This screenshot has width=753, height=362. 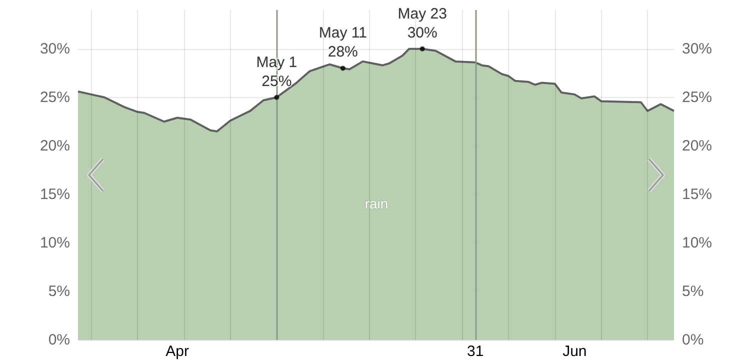 What do you see at coordinates (55, 97) in the screenshot?
I see `y-tick-label: 25%` at bounding box center [55, 97].